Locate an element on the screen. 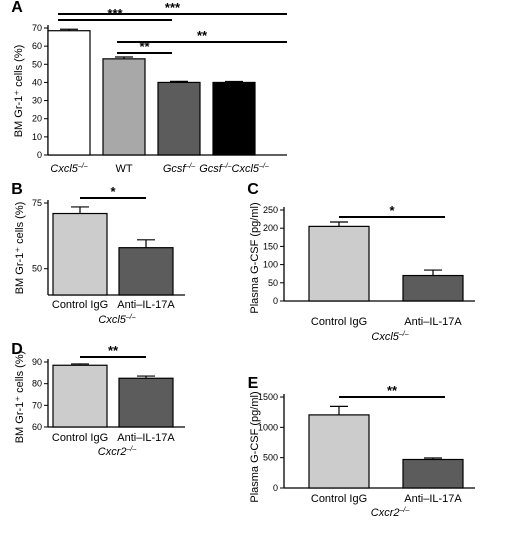 This screenshot has height=543, width=505. y-tick-label: 80 is located at coordinates (37, 384).